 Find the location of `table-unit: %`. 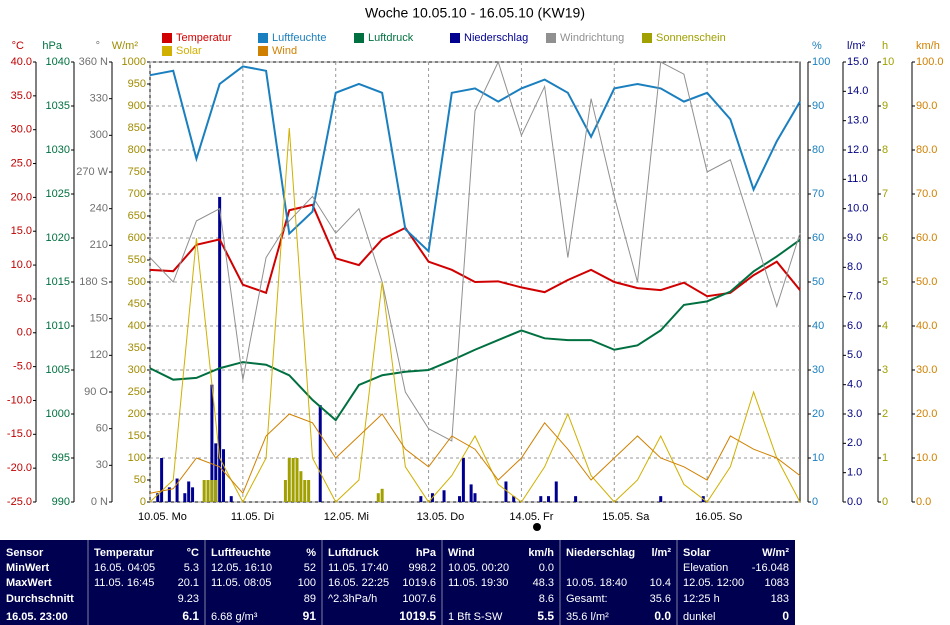

table-unit: % is located at coordinates (311, 553).